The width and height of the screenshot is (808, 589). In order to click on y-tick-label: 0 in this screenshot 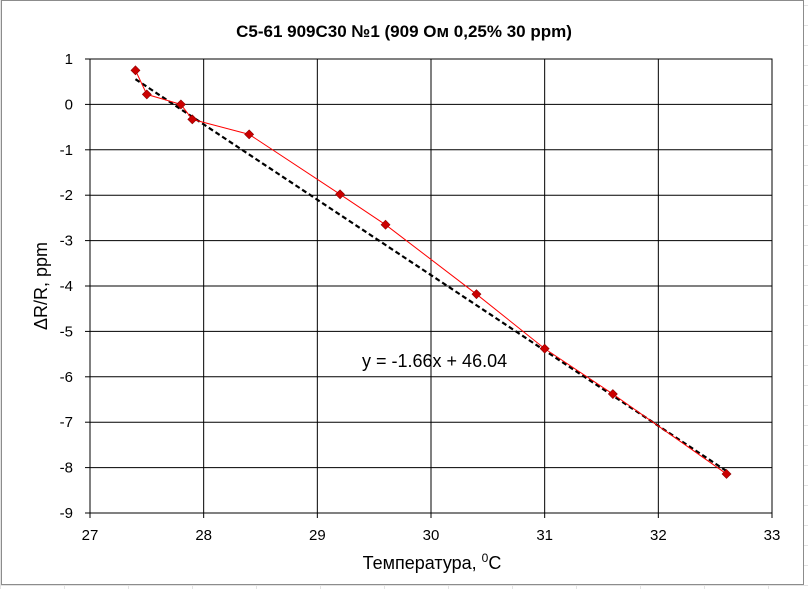, I will do `click(69, 104)`.